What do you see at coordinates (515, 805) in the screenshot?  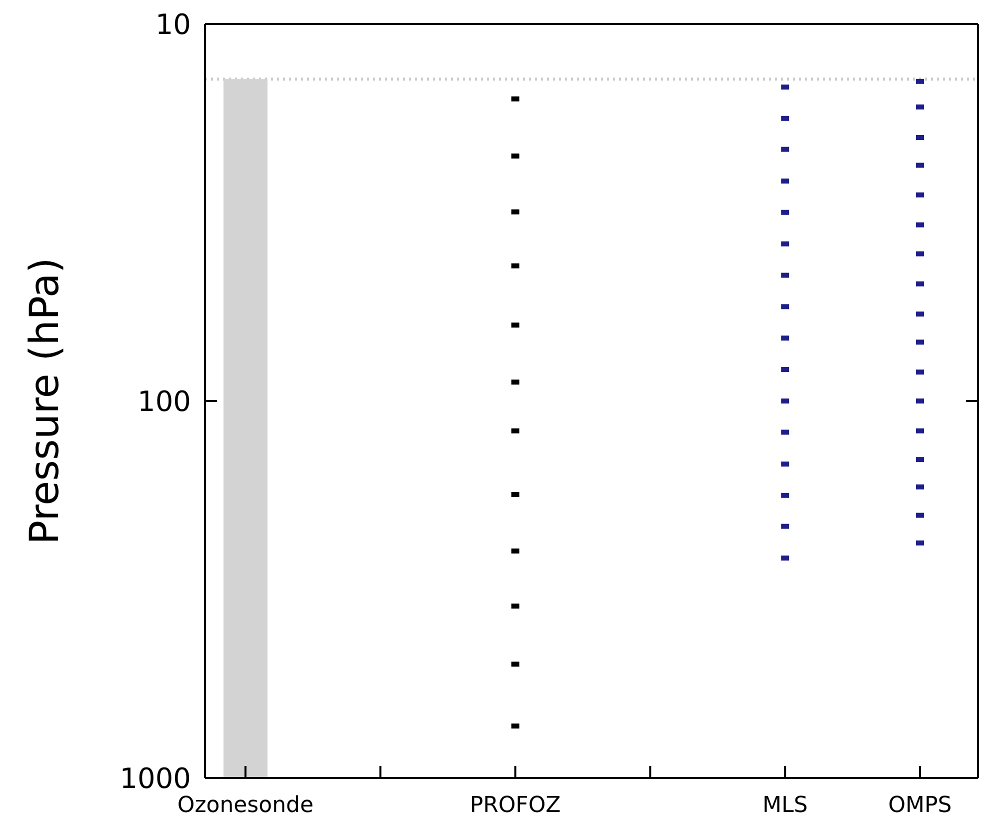 I see `x-tick-label: PROFOZ` at bounding box center [515, 805].